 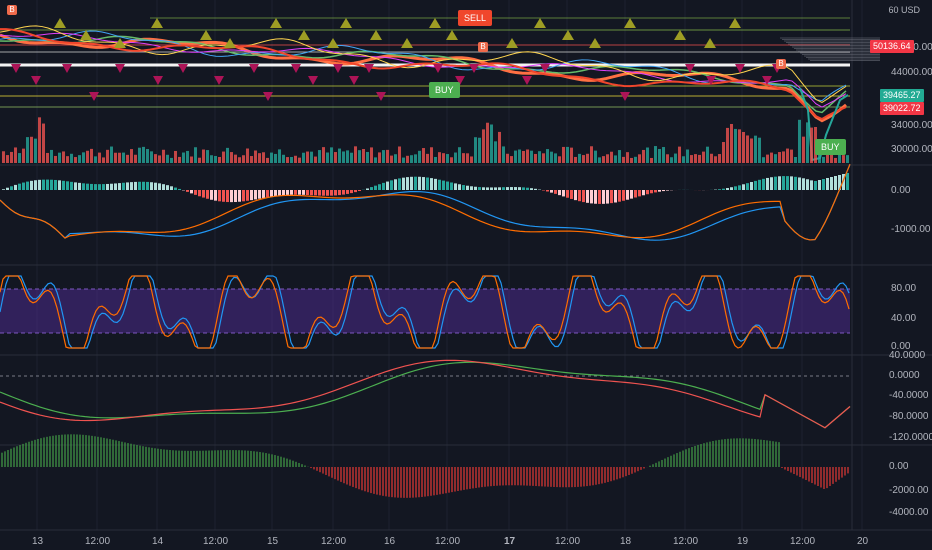 I want to click on price-axis-label: 34000.00, so click(x=911, y=125).